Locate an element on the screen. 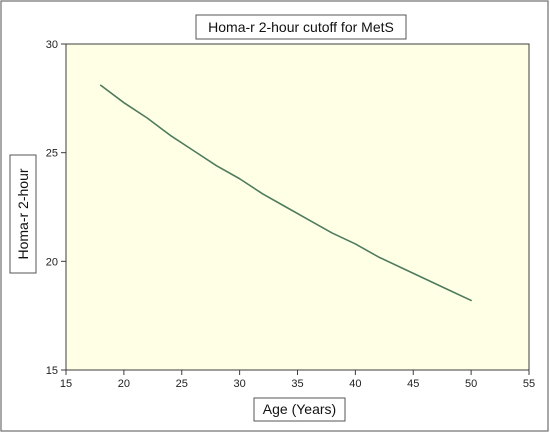  x-axis-label-box is located at coordinates (299, 409).